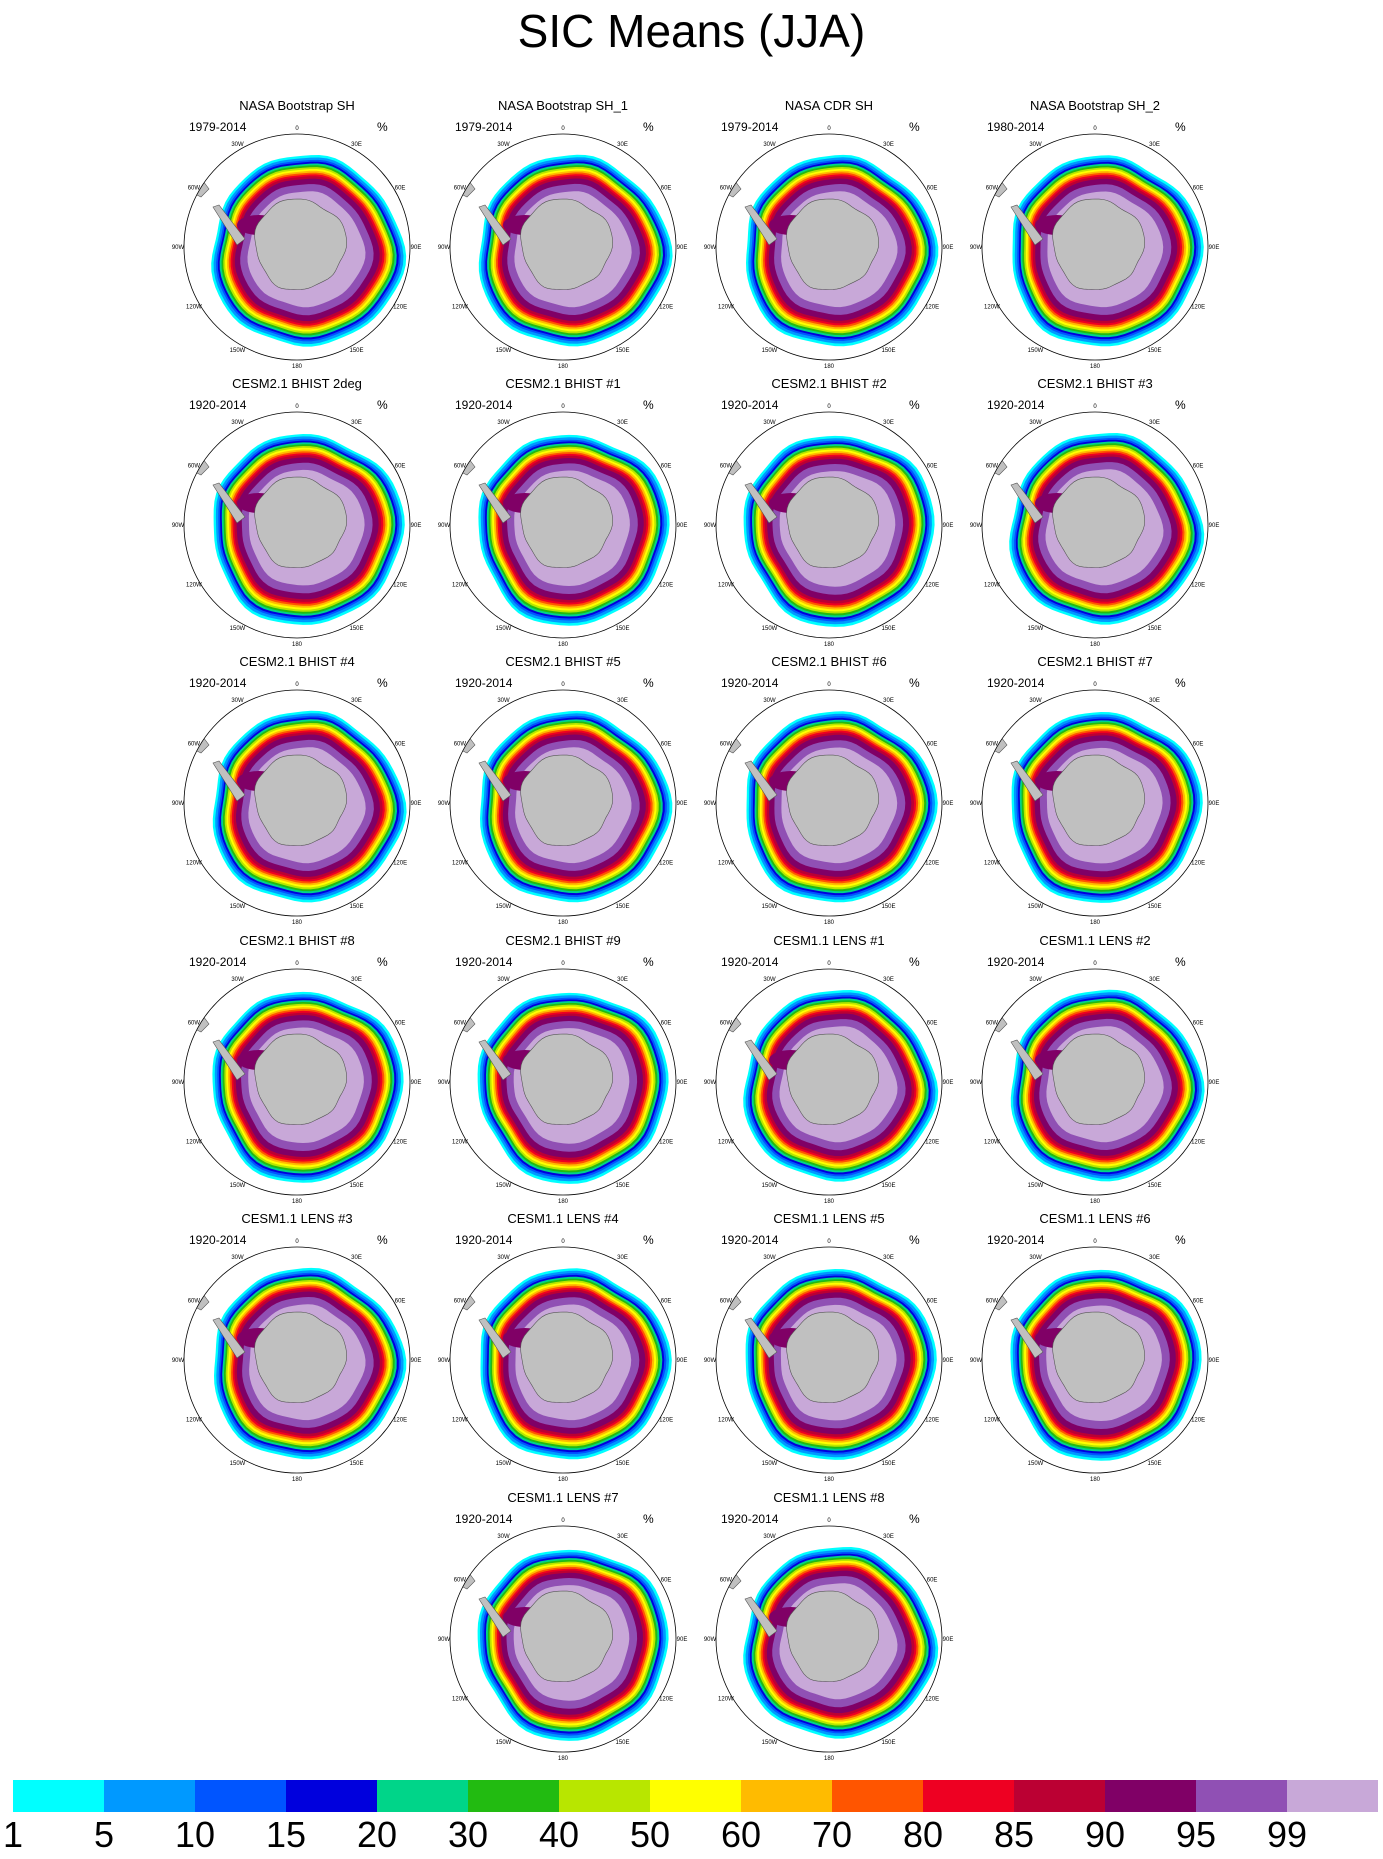  What do you see at coordinates (178, 1083) in the screenshot?
I see `longitude-label: 90W` at bounding box center [178, 1083].